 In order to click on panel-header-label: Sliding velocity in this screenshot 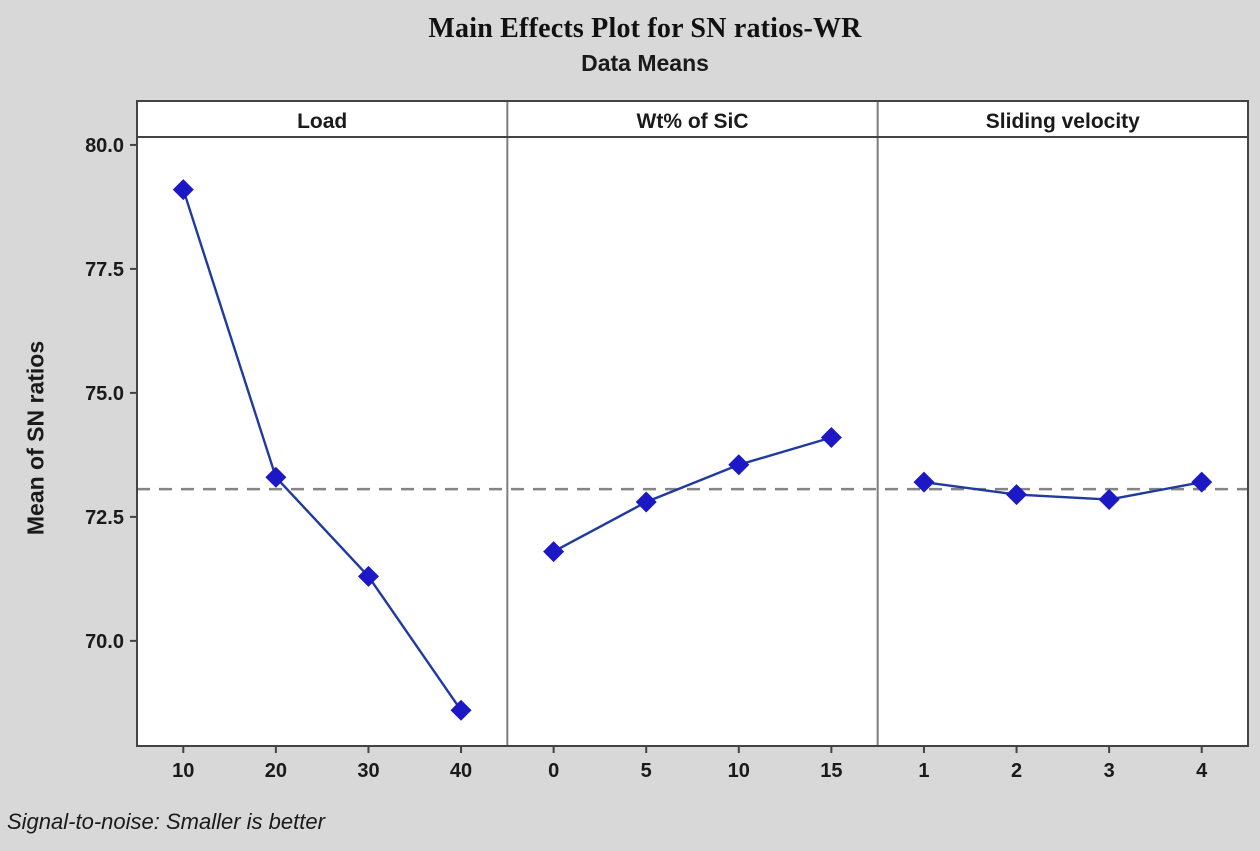, I will do `click(1063, 121)`.